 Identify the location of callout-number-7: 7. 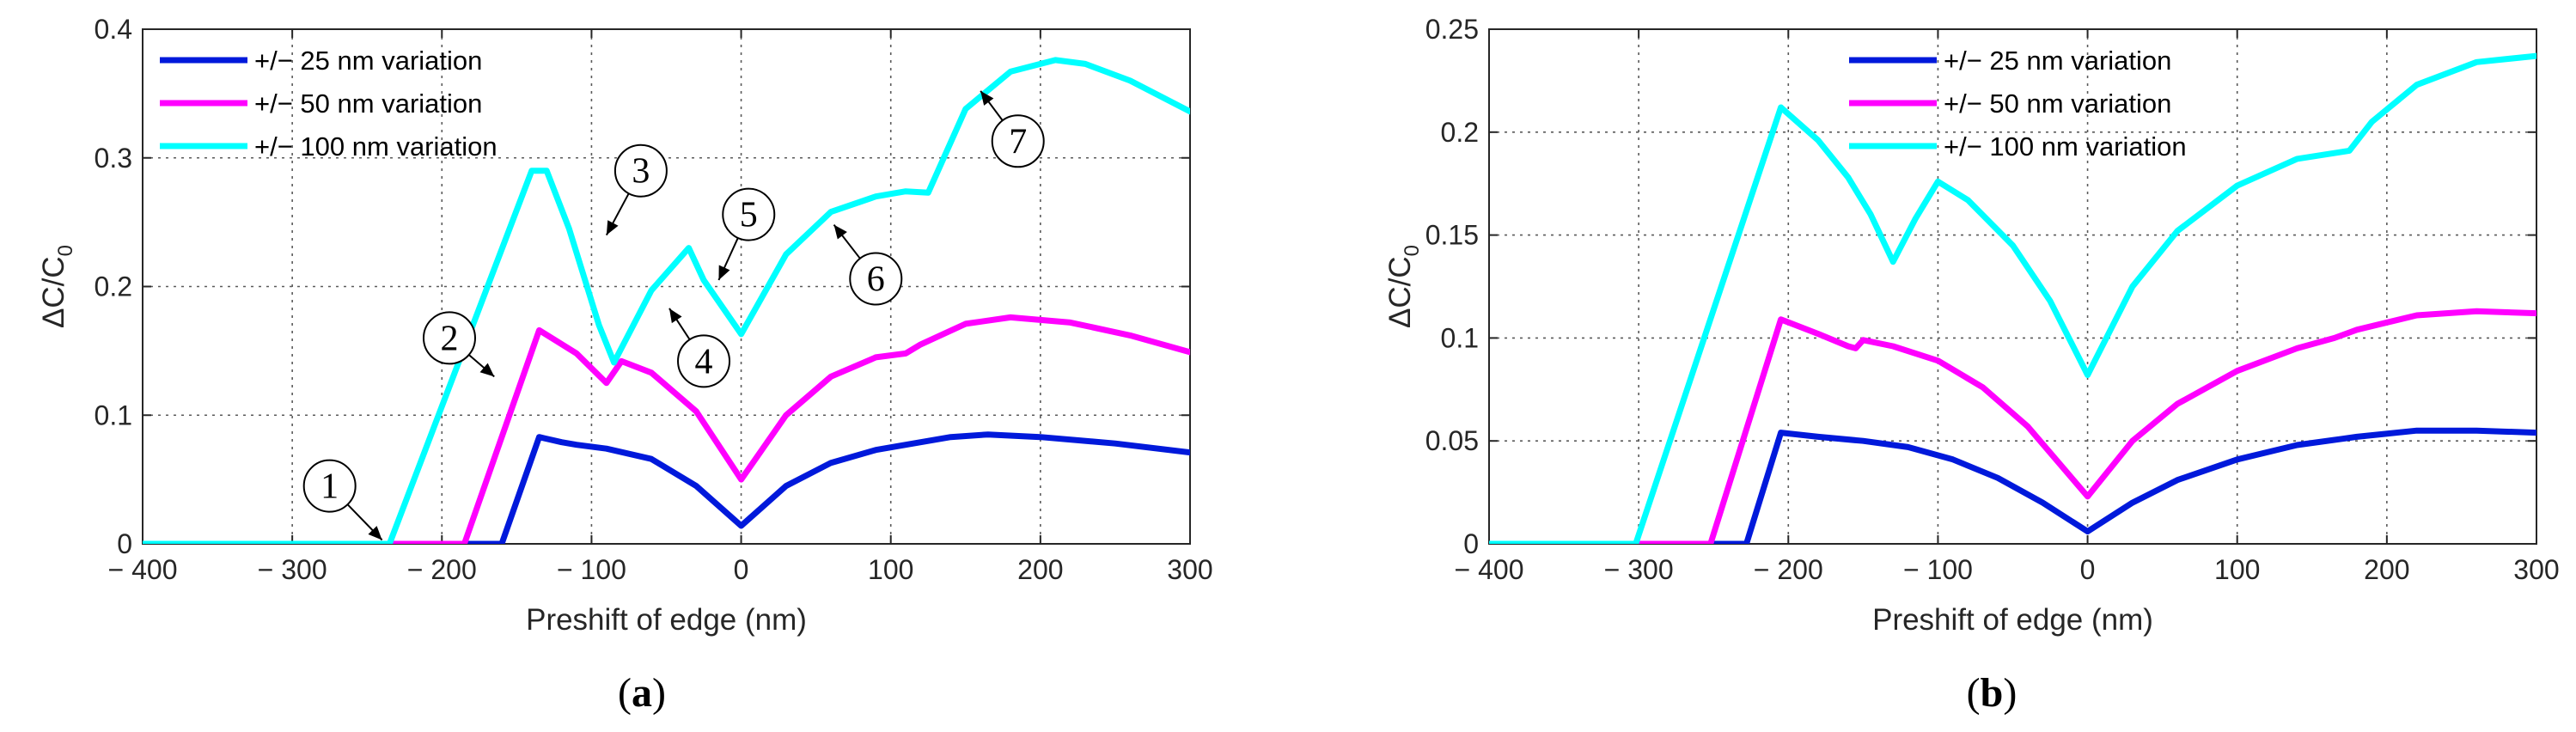
(1018, 142).